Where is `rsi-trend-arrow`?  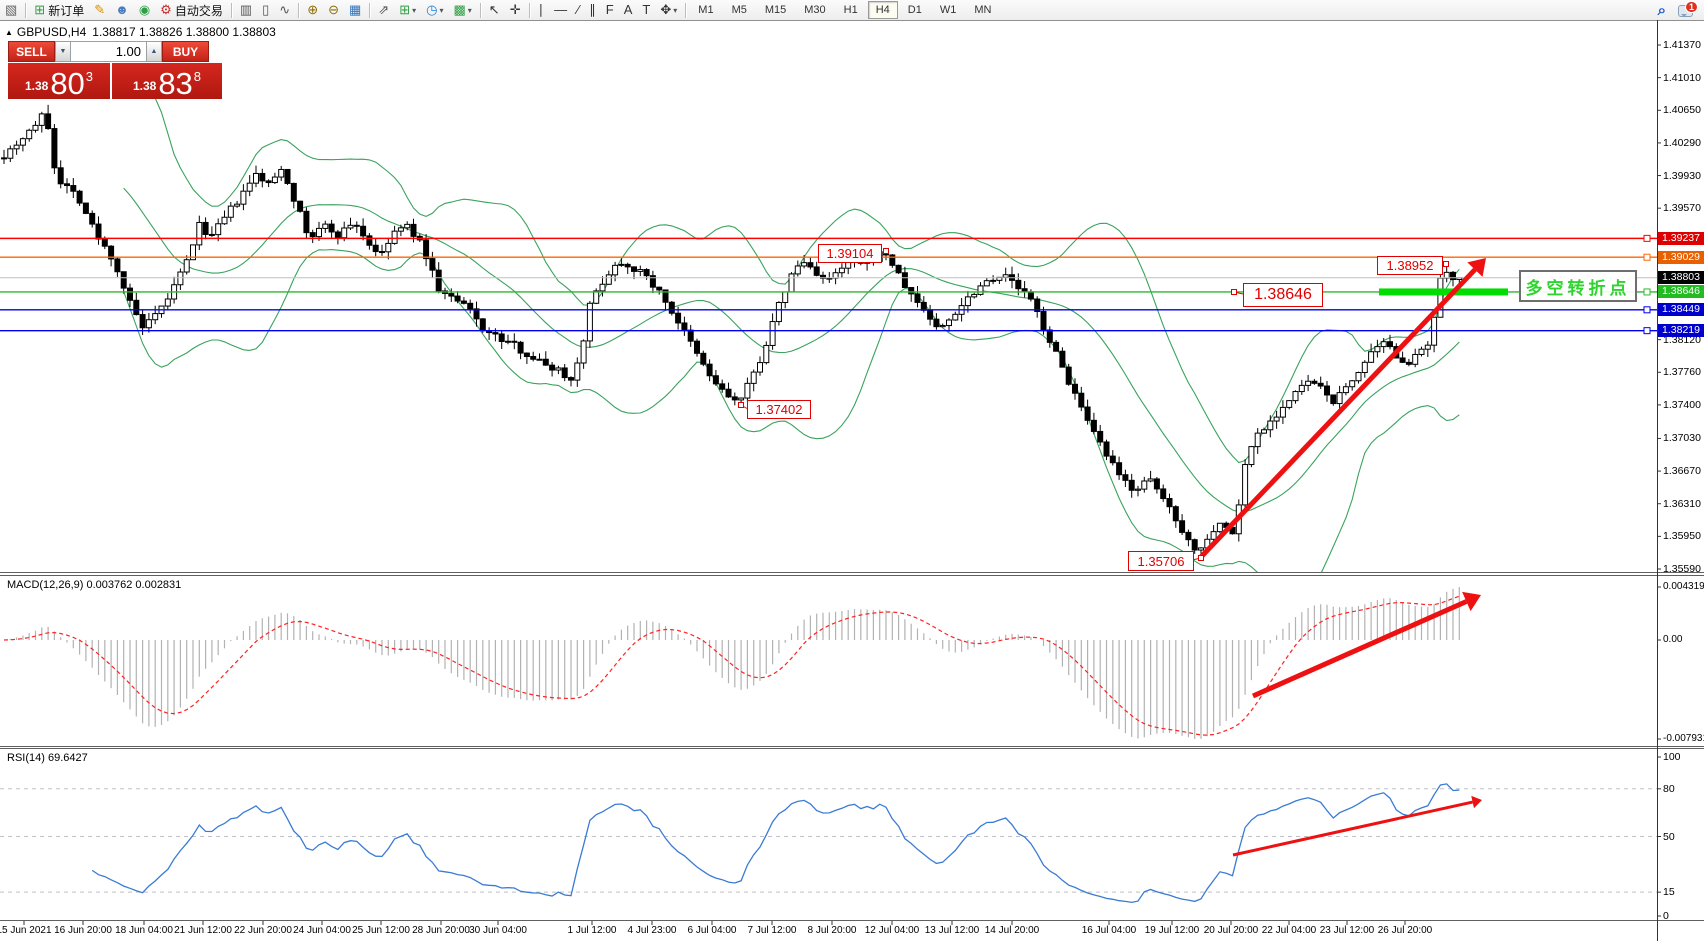
rsi-trend-arrow is located at coordinates (1357, 826).